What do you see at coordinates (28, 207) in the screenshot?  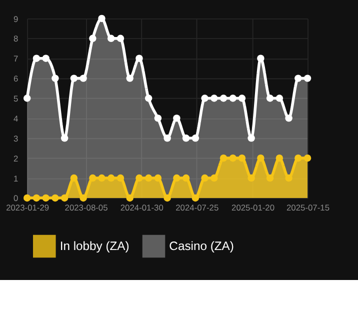 I see `x-tick-label: 2023-01-29` at bounding box center [28, 207].